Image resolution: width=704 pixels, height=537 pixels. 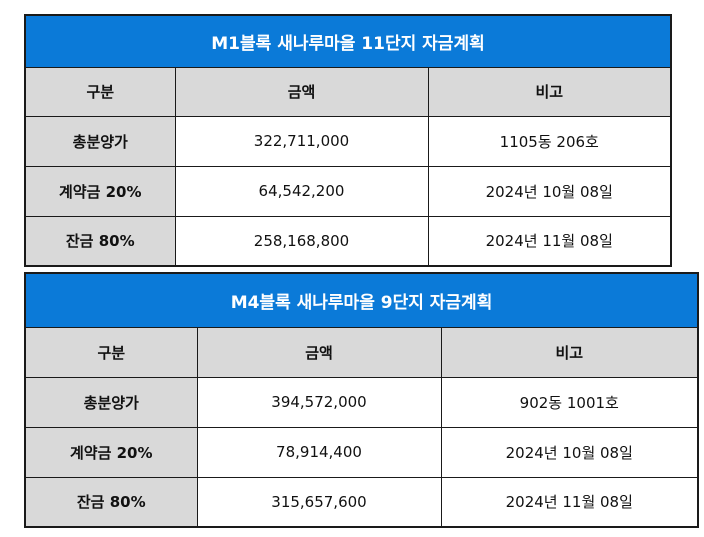 What do you see at coordinates (301, 241) in the screenshot?
I see `amount-cell: 258,168,800` at bounding box center [301, 241].